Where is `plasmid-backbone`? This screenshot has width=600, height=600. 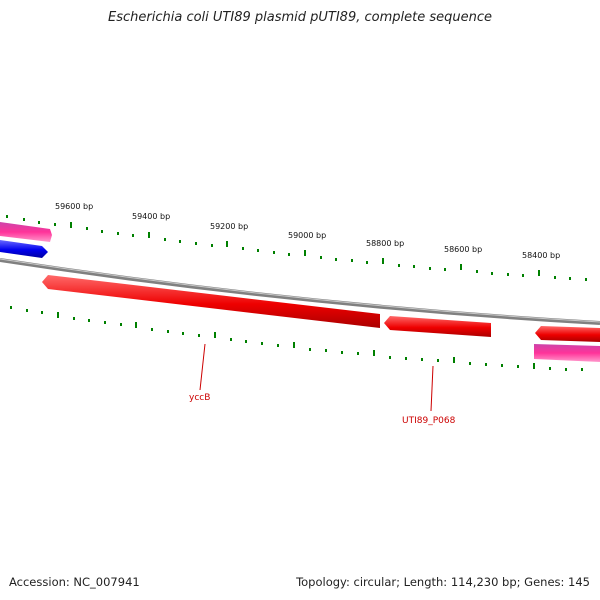
plasmid-backbone is located at coordinates (300, 291).